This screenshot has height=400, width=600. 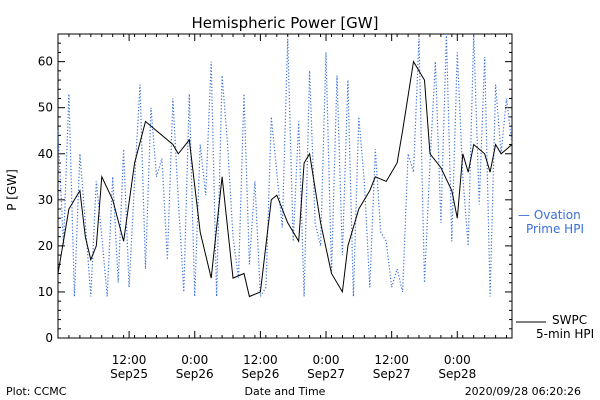 What do you see at coordinates (457, 374) in the screenshot?
I see `x-tick-date-label: Sep28` at bounding box center [457, 374].